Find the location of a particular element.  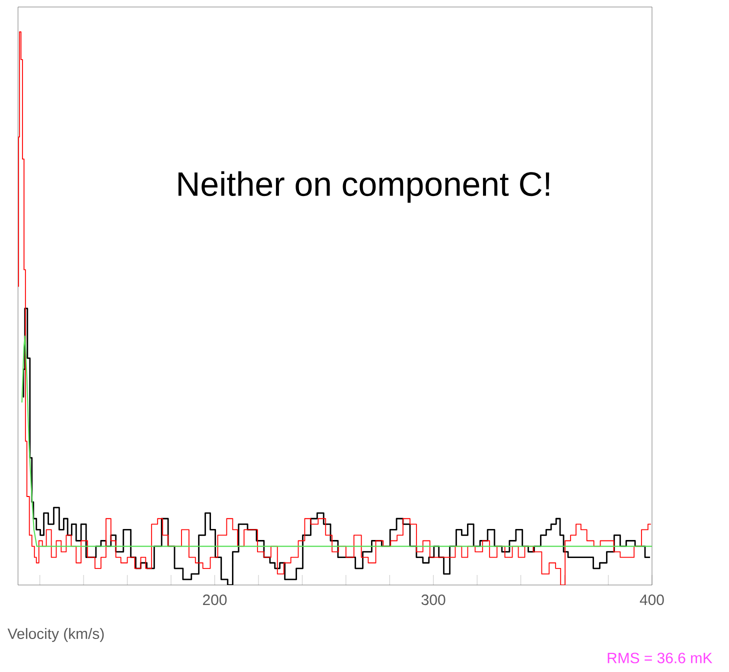

annotation: Neither on component C! is located at coordinates (364, 187).